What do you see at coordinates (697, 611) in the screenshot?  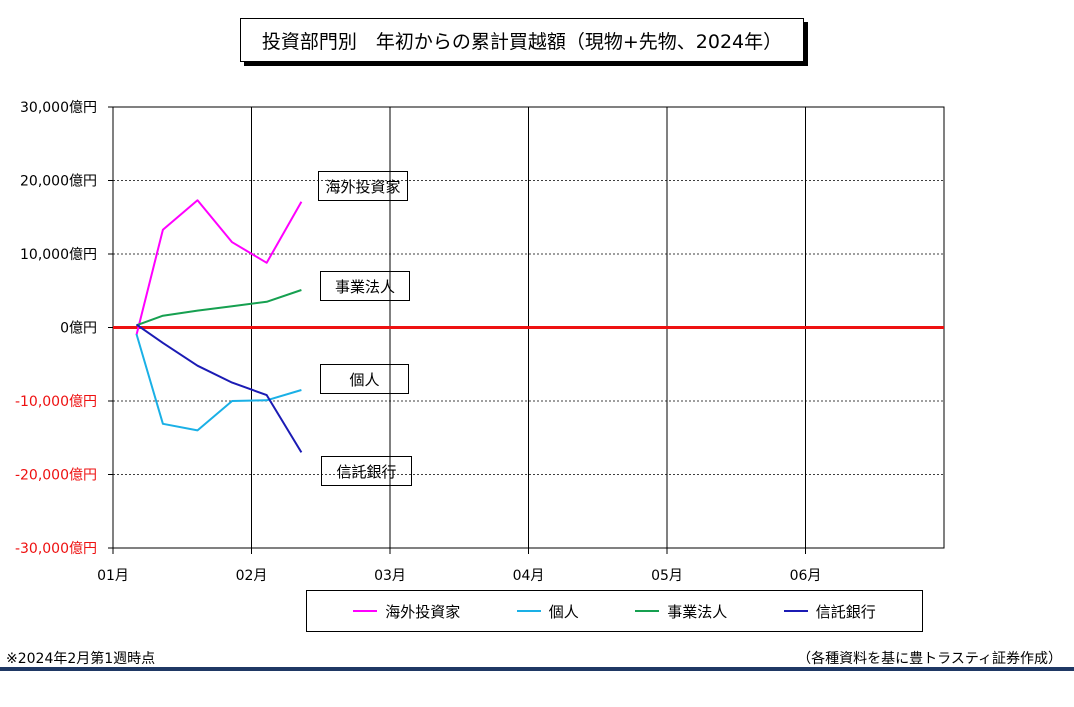 I see `legend-label: 事業法人` at bounding box center [697, 611].